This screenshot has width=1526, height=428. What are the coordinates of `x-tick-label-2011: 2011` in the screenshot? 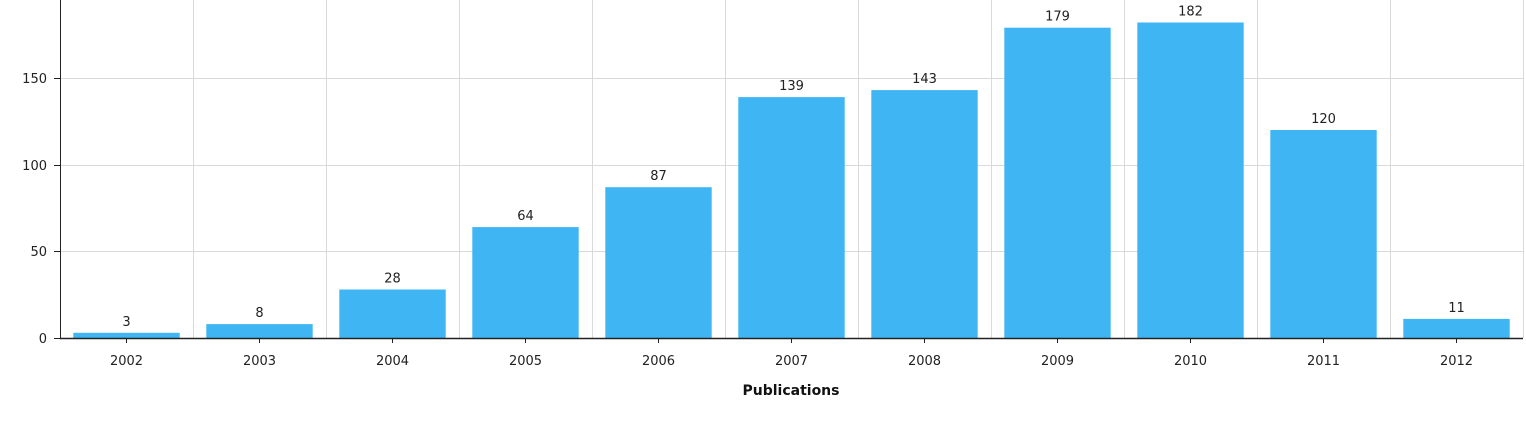 It's located at (1323, 361).